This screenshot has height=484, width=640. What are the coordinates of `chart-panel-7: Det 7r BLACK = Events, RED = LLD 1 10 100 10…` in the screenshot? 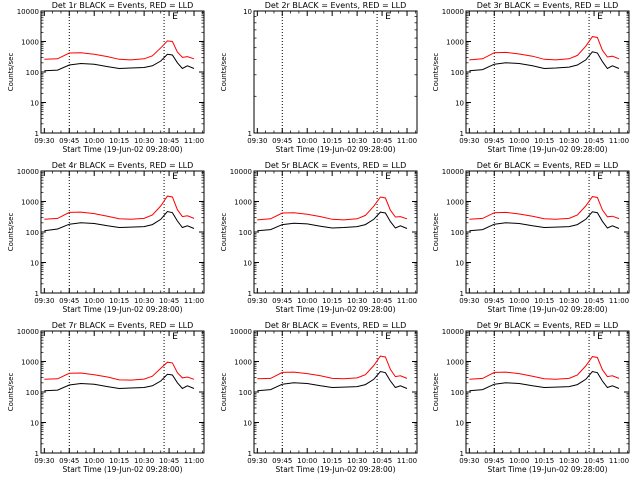 It's located at (106, 397).